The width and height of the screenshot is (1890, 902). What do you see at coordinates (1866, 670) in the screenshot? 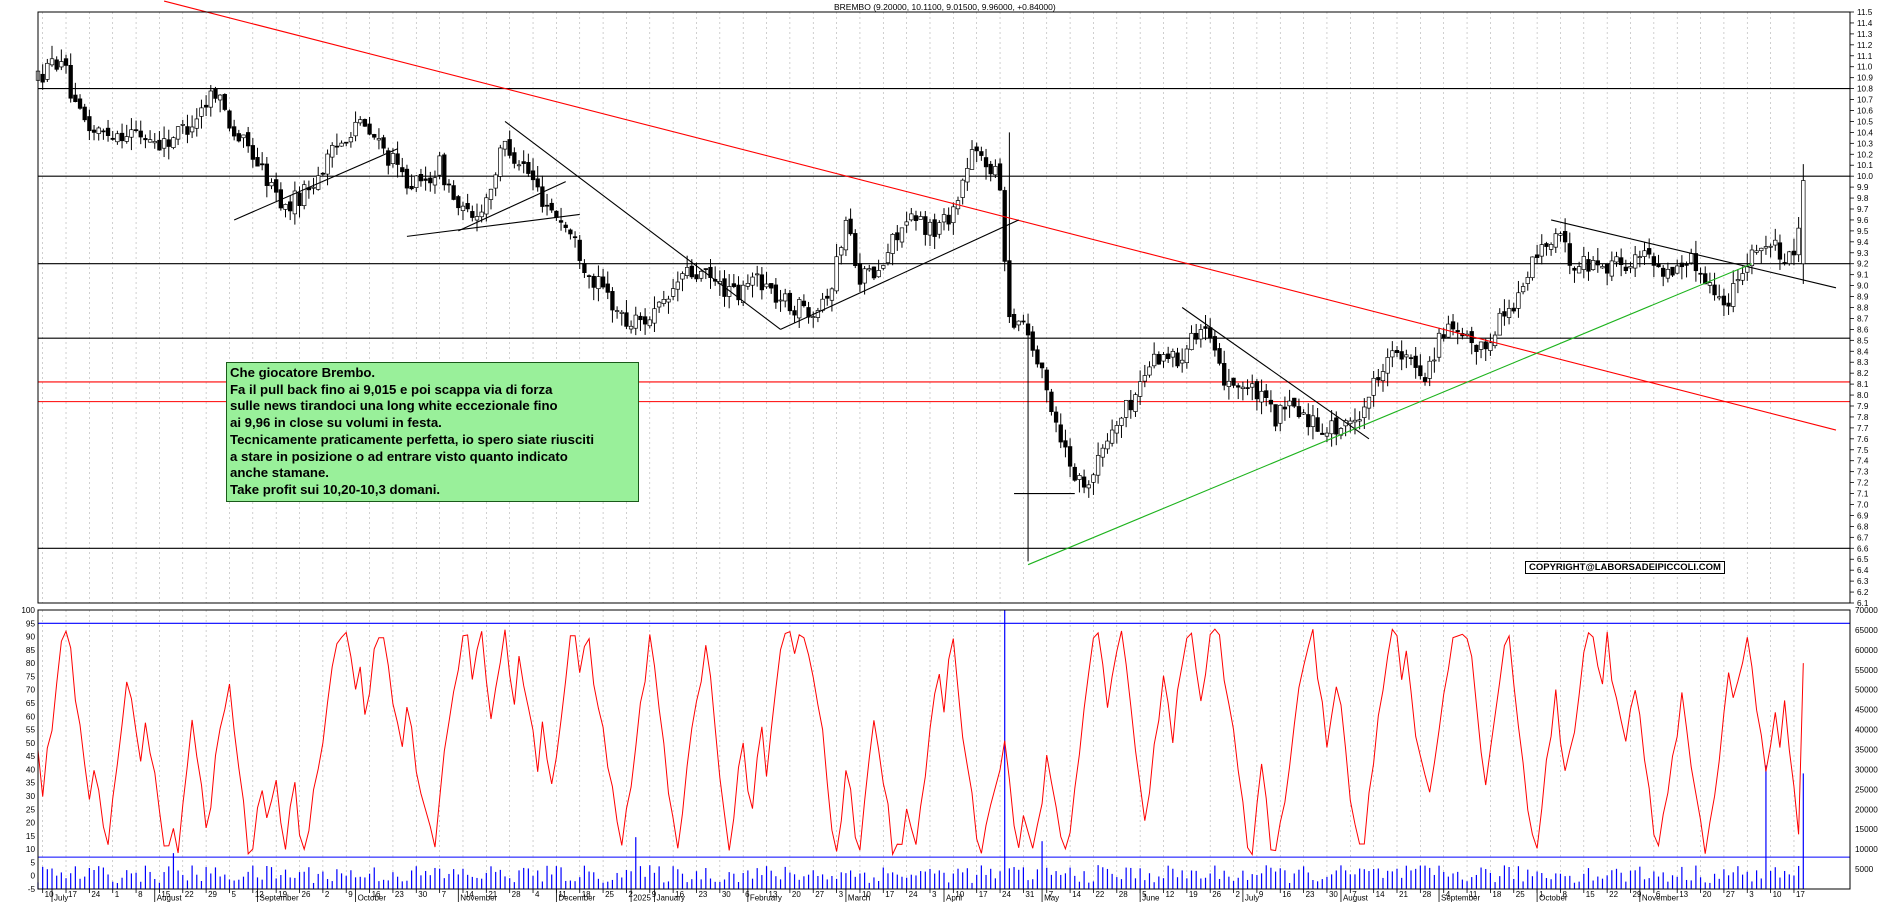
I see `volume-tick-label: 55000` at bounding box center [1866, 670].